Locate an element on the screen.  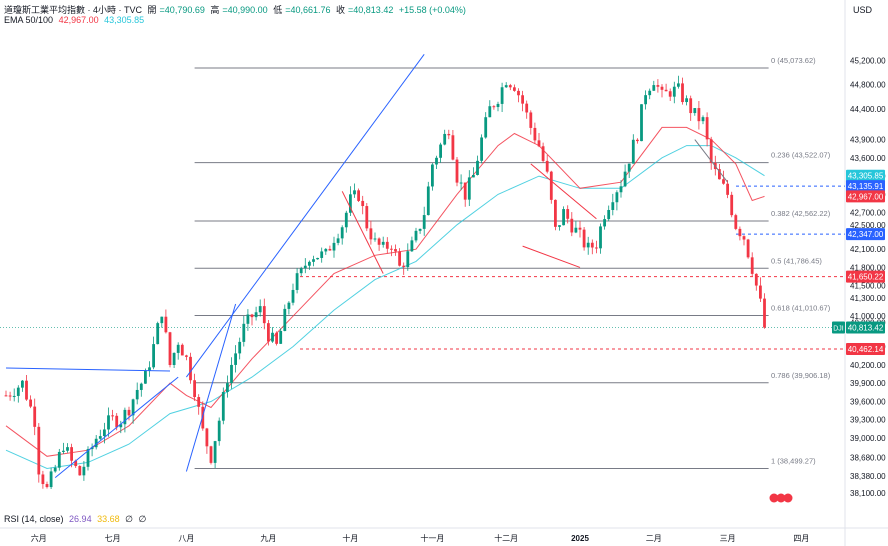
y-tick-label: 38,100.00 is located at coordinates (868, 493).